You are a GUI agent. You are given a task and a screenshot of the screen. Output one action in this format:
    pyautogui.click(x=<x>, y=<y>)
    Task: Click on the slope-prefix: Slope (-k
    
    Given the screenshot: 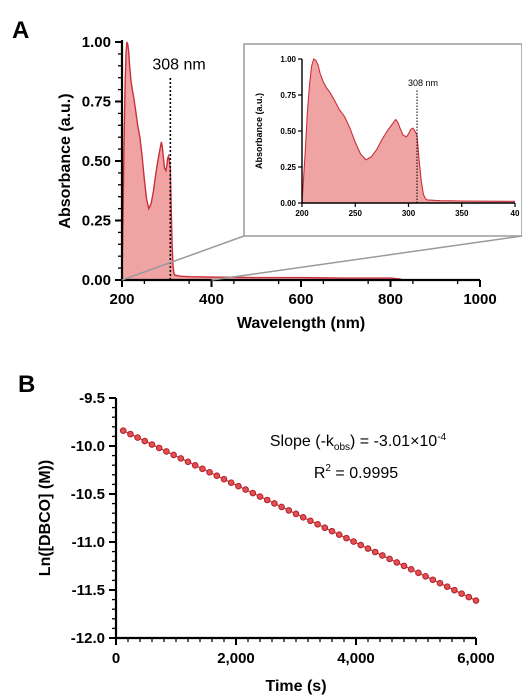 What is the action you would take?
    pyautogui.click(x=302, y=441)
    